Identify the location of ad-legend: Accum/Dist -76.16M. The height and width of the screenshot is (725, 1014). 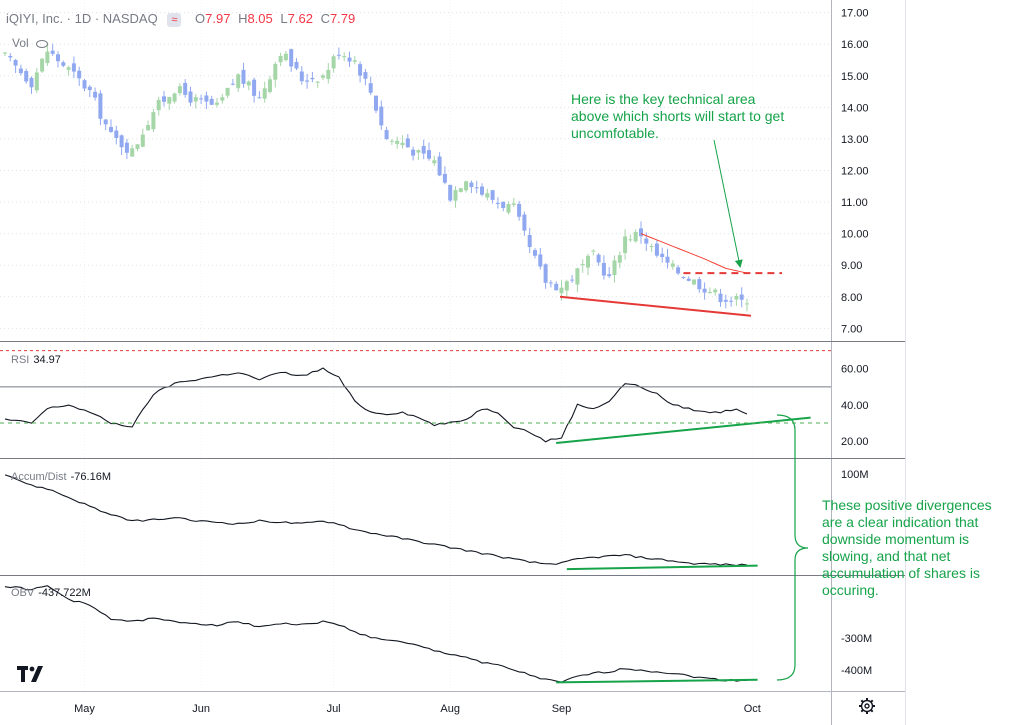
(61, 476).